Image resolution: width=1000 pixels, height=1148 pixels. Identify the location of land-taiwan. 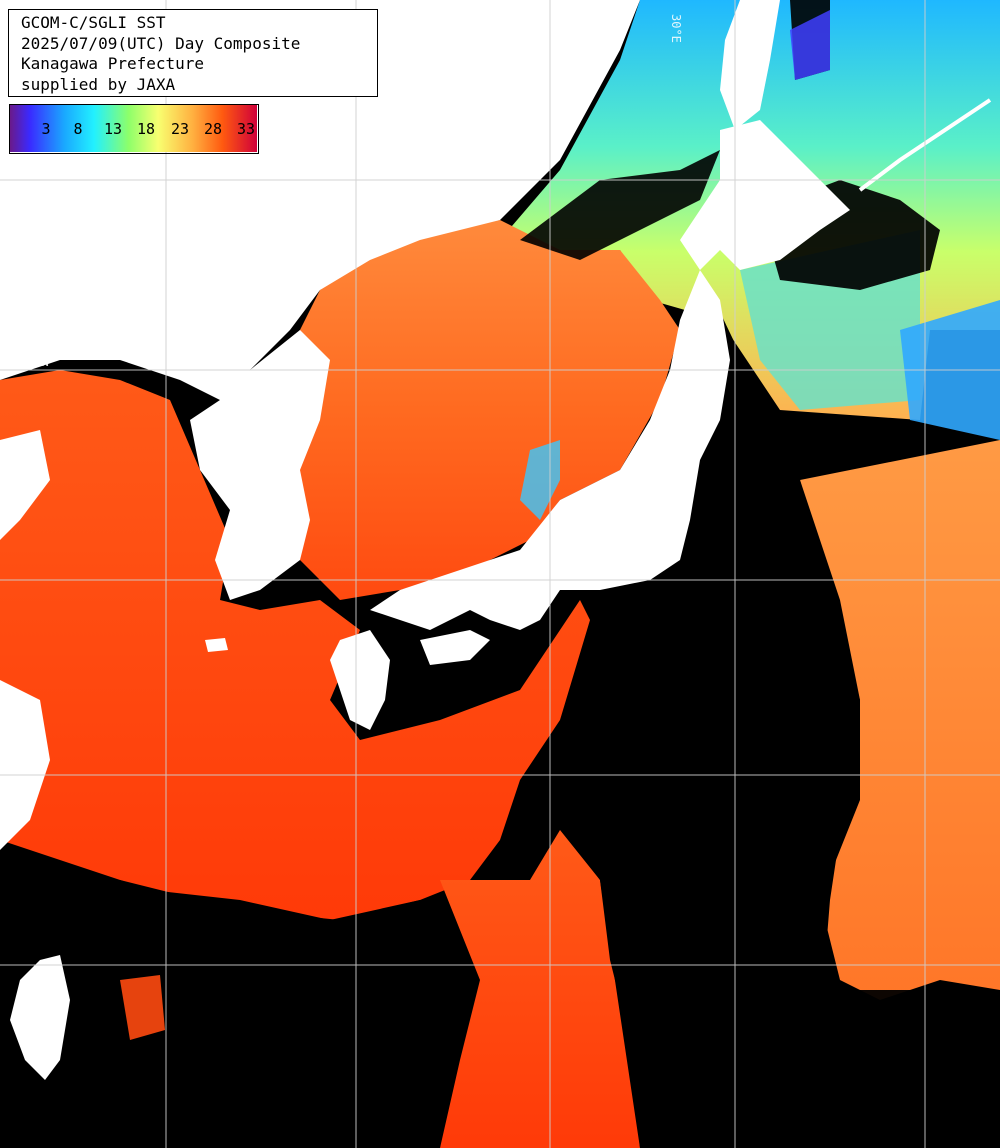
(40, 1017).